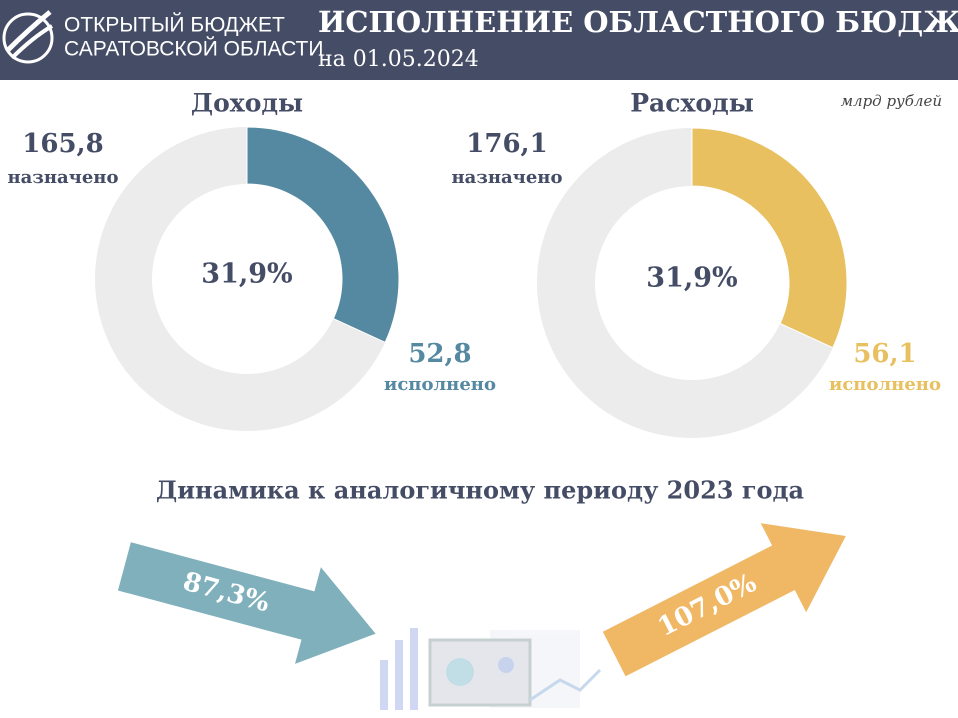  Describe the element at coordinates (692, 103) in the screenshot. I see `donut-title: Расходы` at that location.